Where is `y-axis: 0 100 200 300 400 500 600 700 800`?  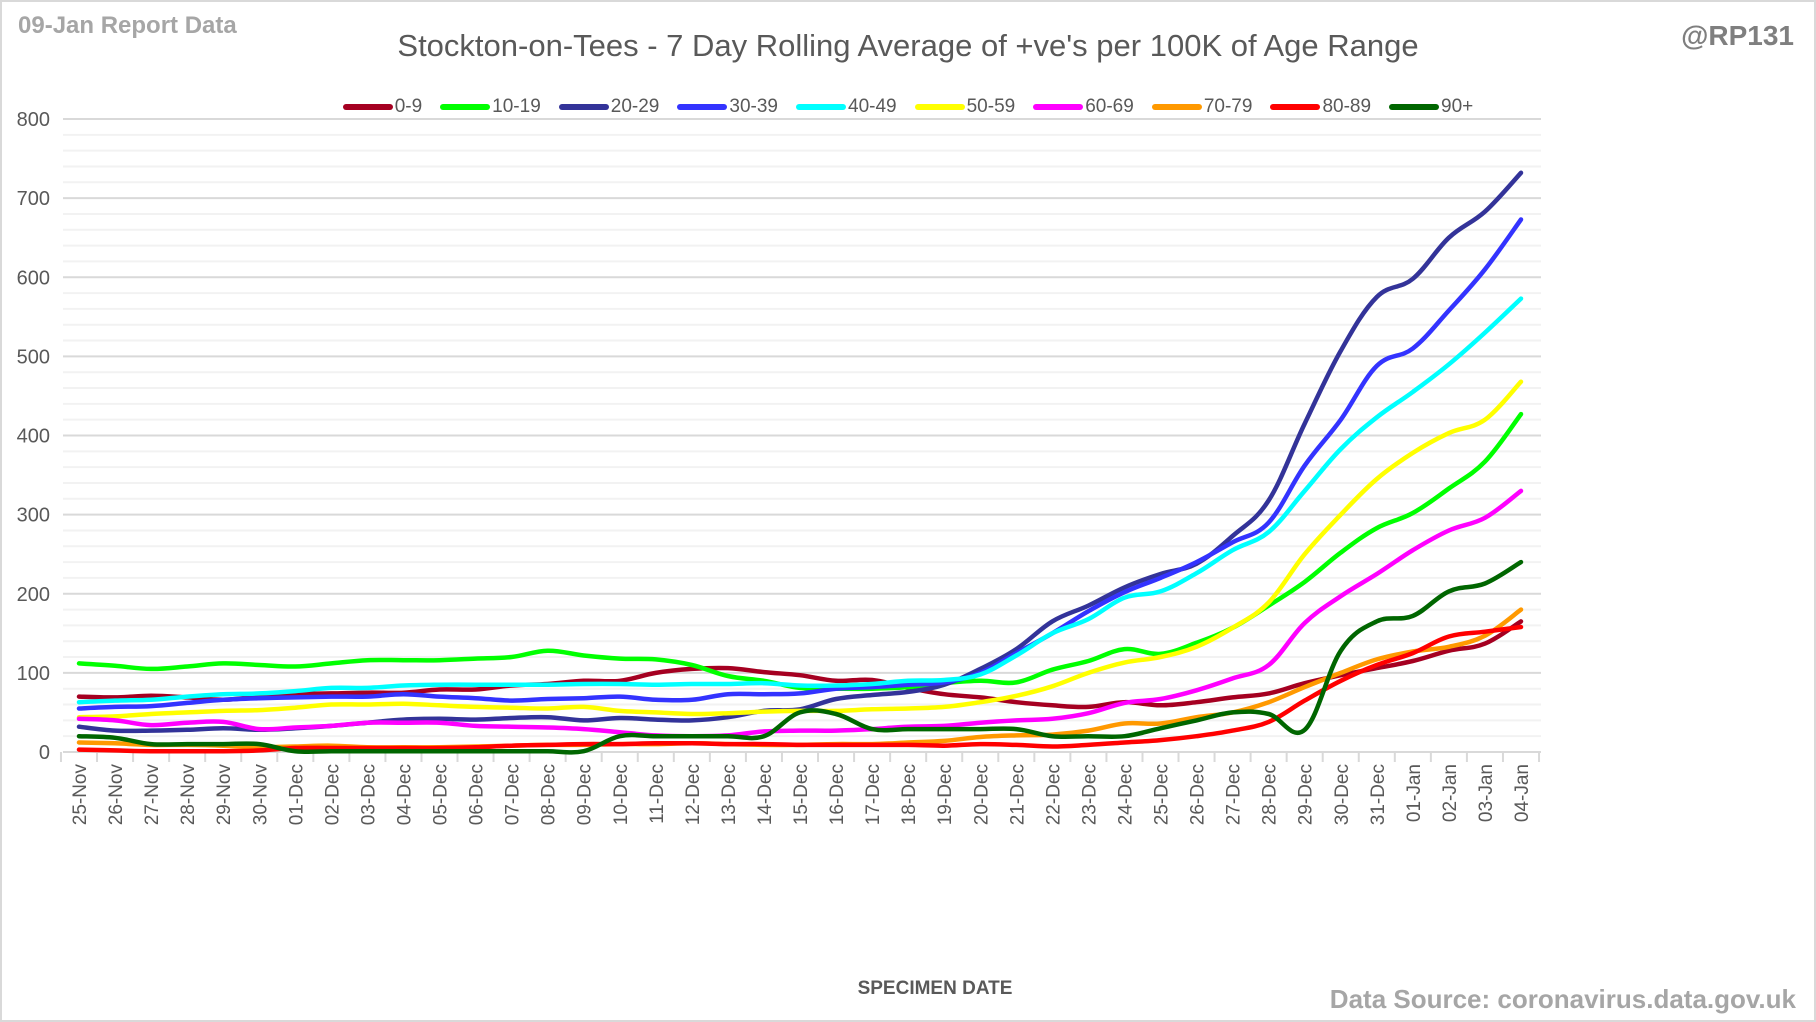
y-axis: 0 100 200 300 400 500 600 700 800 is located at coordinates (33, 436).